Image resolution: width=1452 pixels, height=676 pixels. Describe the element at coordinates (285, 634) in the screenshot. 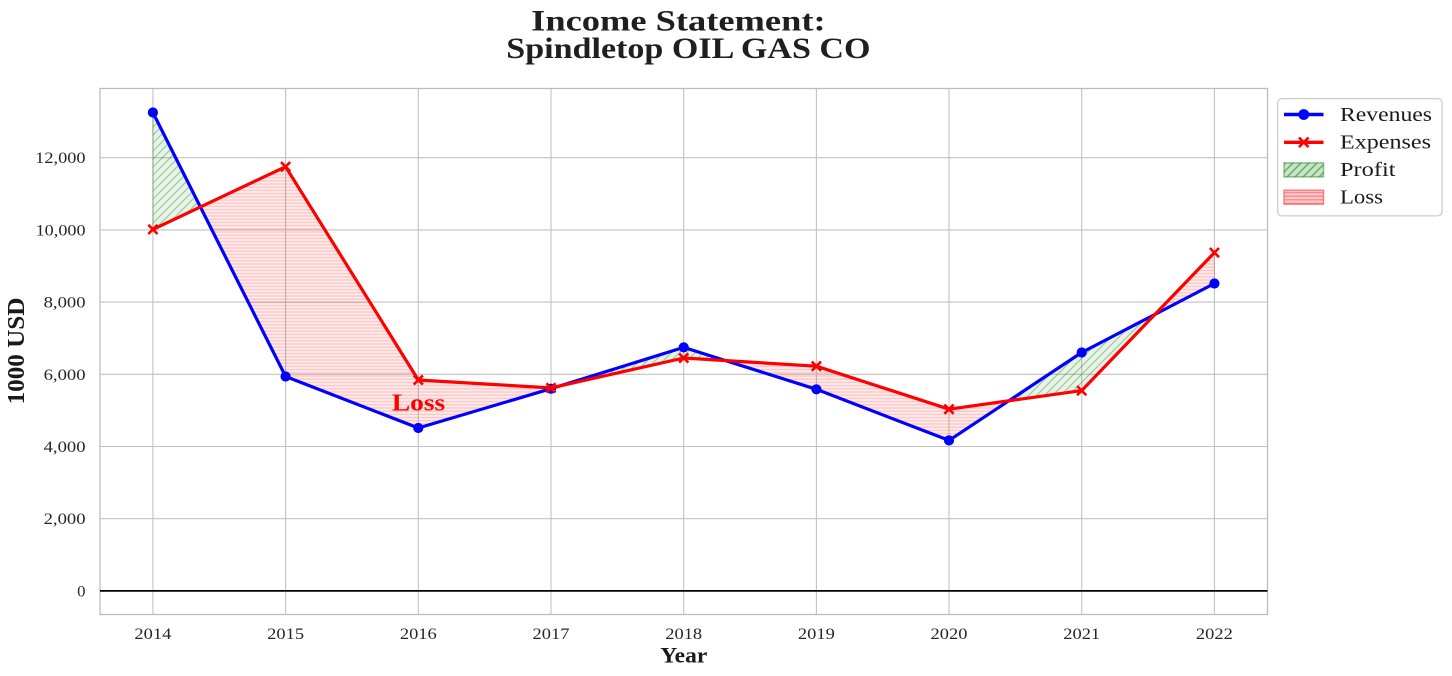

I see `svg-text: 2015` at that location.